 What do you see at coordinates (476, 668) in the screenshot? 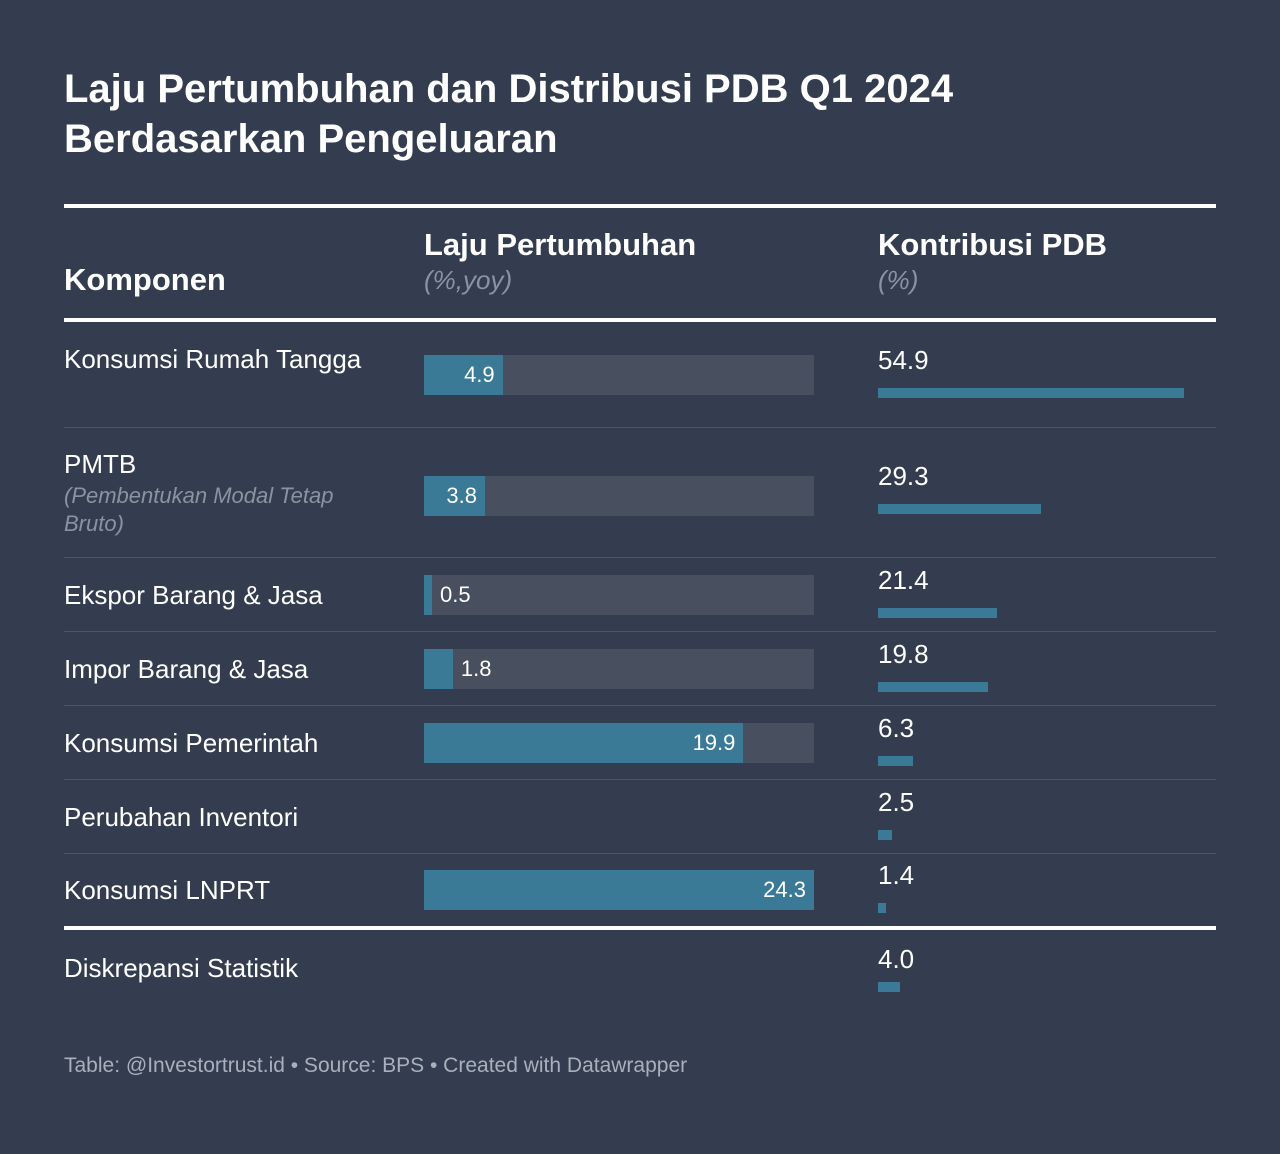
I see `growth-value-label: 1.8` at bounding box center [476, 668].